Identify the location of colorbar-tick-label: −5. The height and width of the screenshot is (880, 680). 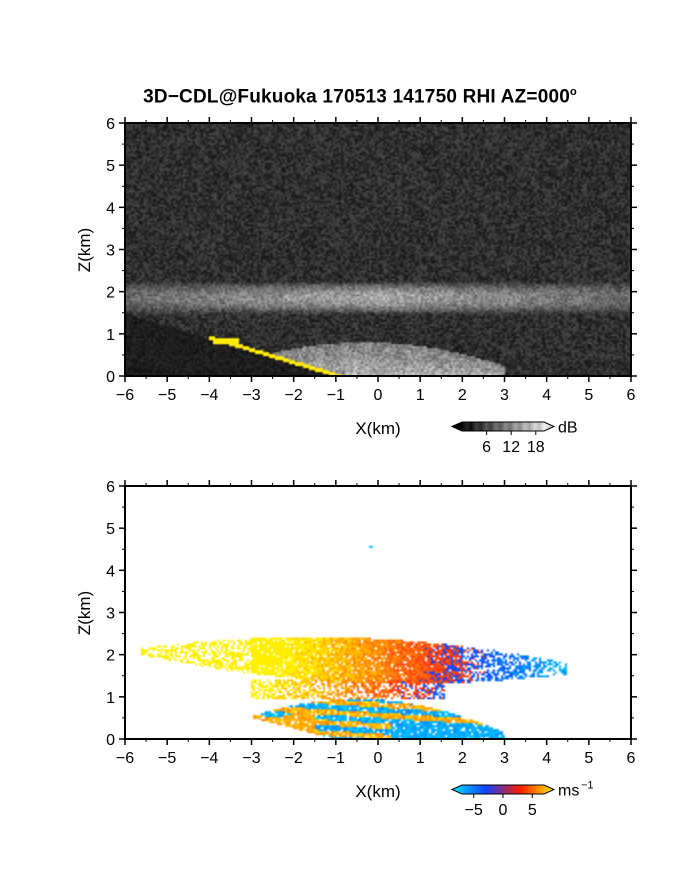
(474, 810).